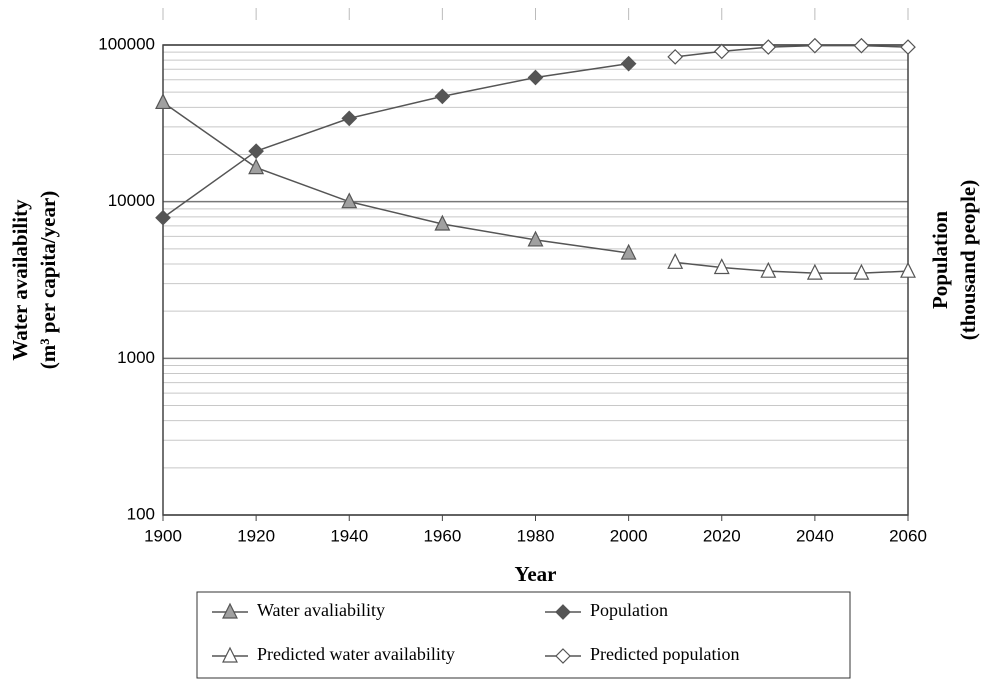 This screenshot has height=679, width=987. What do you see at coordinates (163, 535) in the screenshot?
I see `x-tick-label: 1900` at bounding box center [163, 535].